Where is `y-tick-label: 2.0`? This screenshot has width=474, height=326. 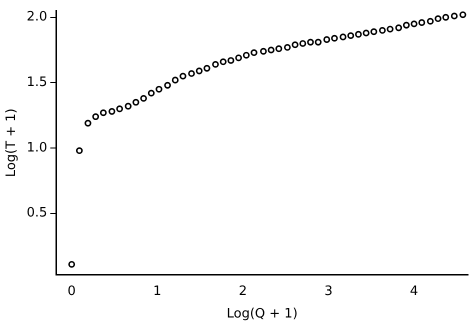
y-tick-label: 2.0 is located at coordinates (37, 17).